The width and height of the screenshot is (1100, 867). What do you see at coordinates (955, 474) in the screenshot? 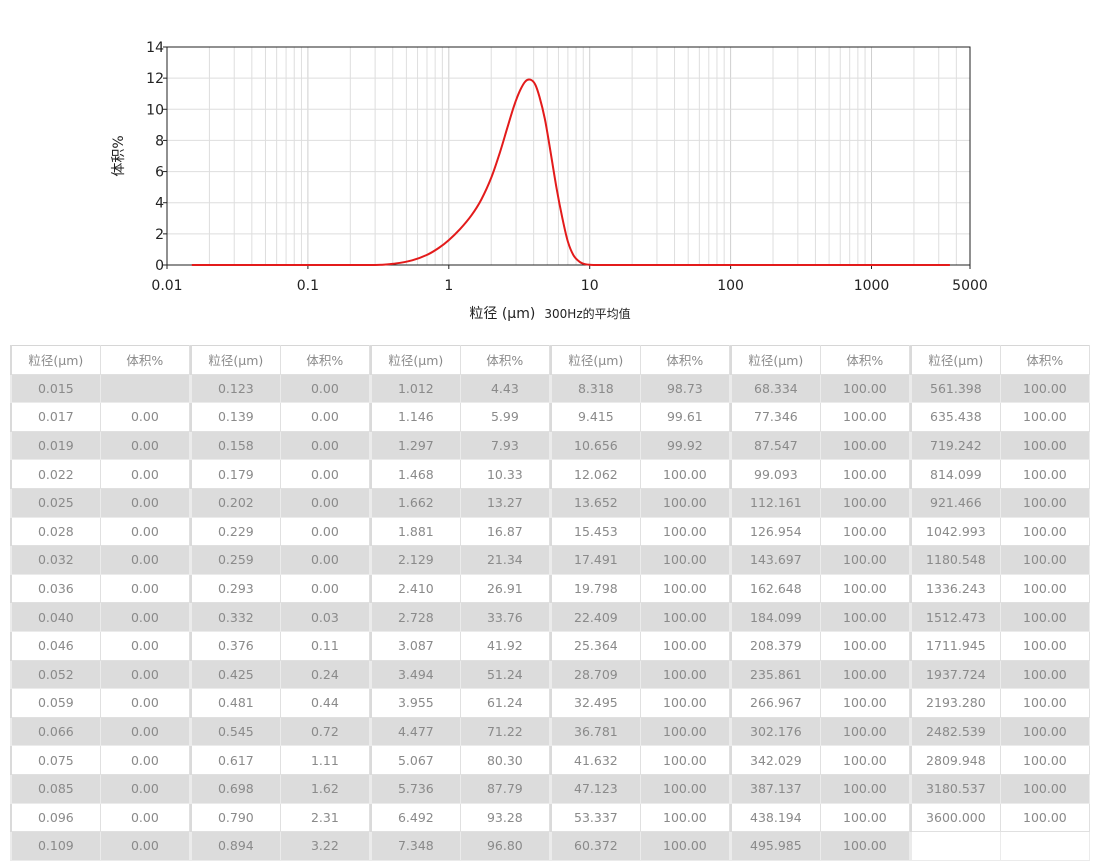
I see `cell-particle-size: 814.099` at bounding box center [955, 474].